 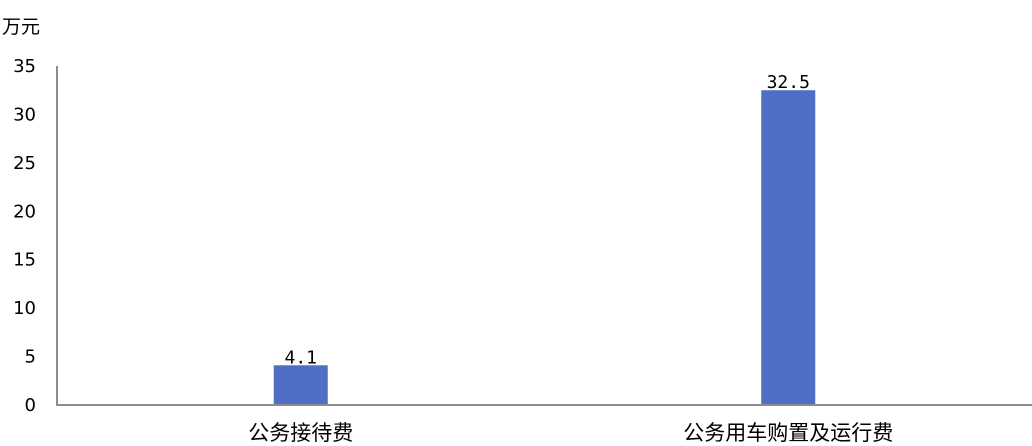 What do you see at coordinates (24, 114) in the screenshot?
I see `y-tick-label: 30` at bounding box center [24, 114].